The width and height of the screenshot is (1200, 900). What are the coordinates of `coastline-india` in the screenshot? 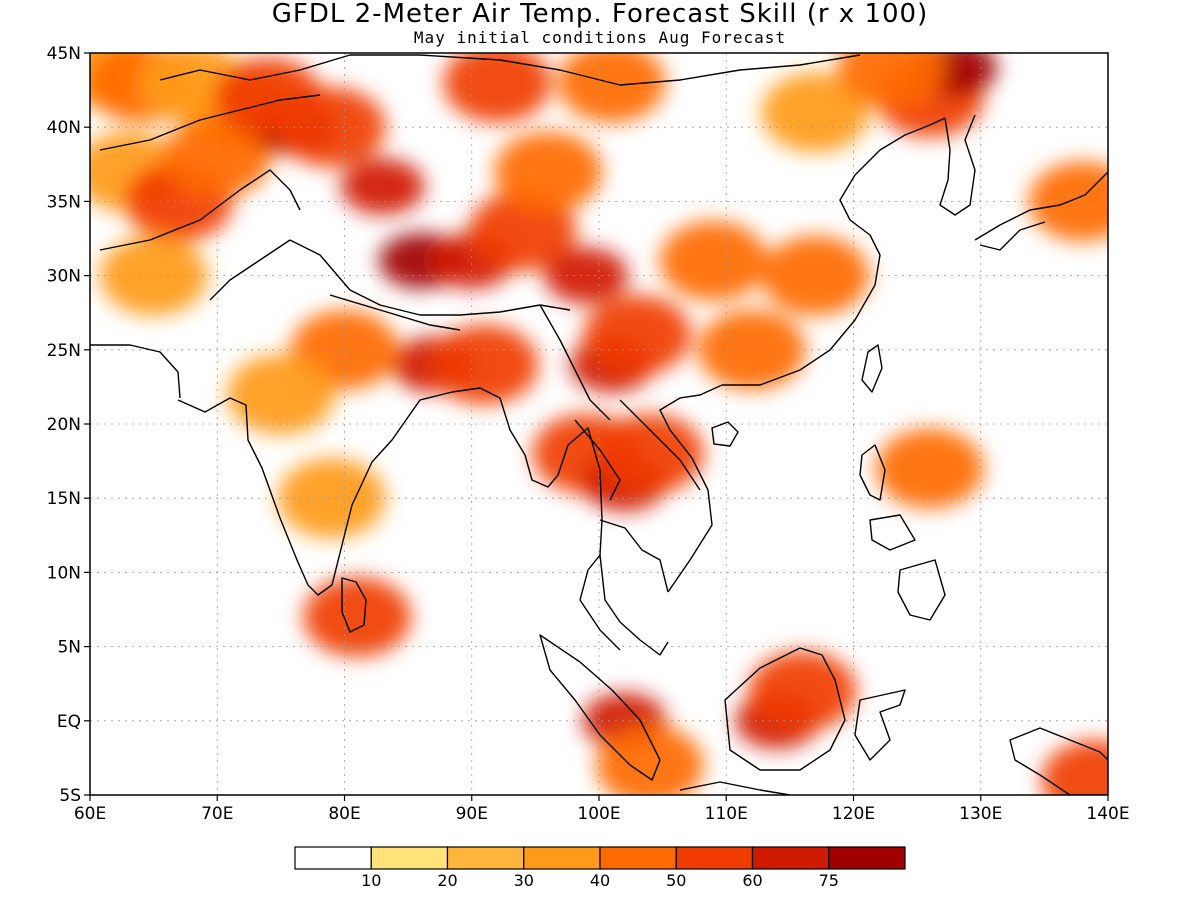 It's located at (315, 493).